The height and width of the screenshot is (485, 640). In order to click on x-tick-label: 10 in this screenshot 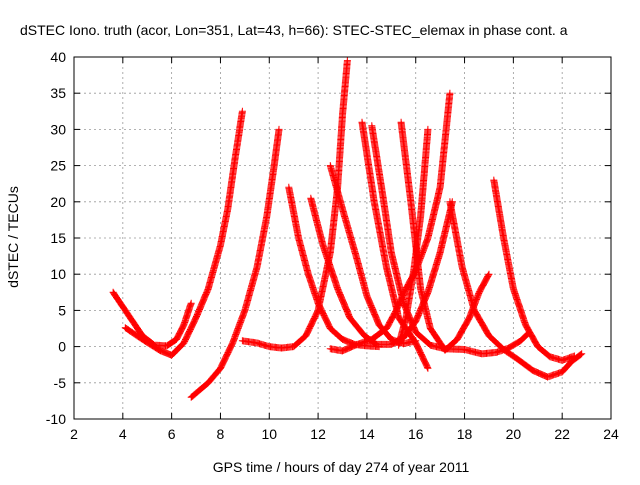, I will do `click(269, 434)`.